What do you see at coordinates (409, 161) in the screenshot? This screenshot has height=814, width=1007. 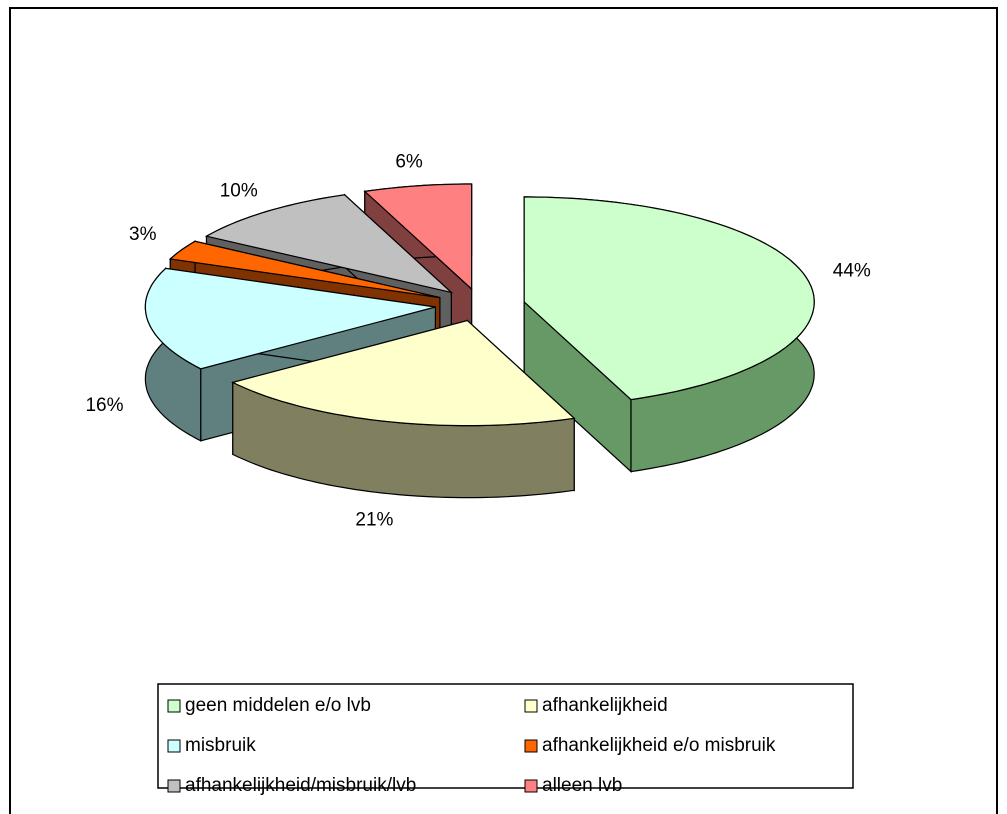 I see `data-label: 6%` at bounding box center [409, 161].